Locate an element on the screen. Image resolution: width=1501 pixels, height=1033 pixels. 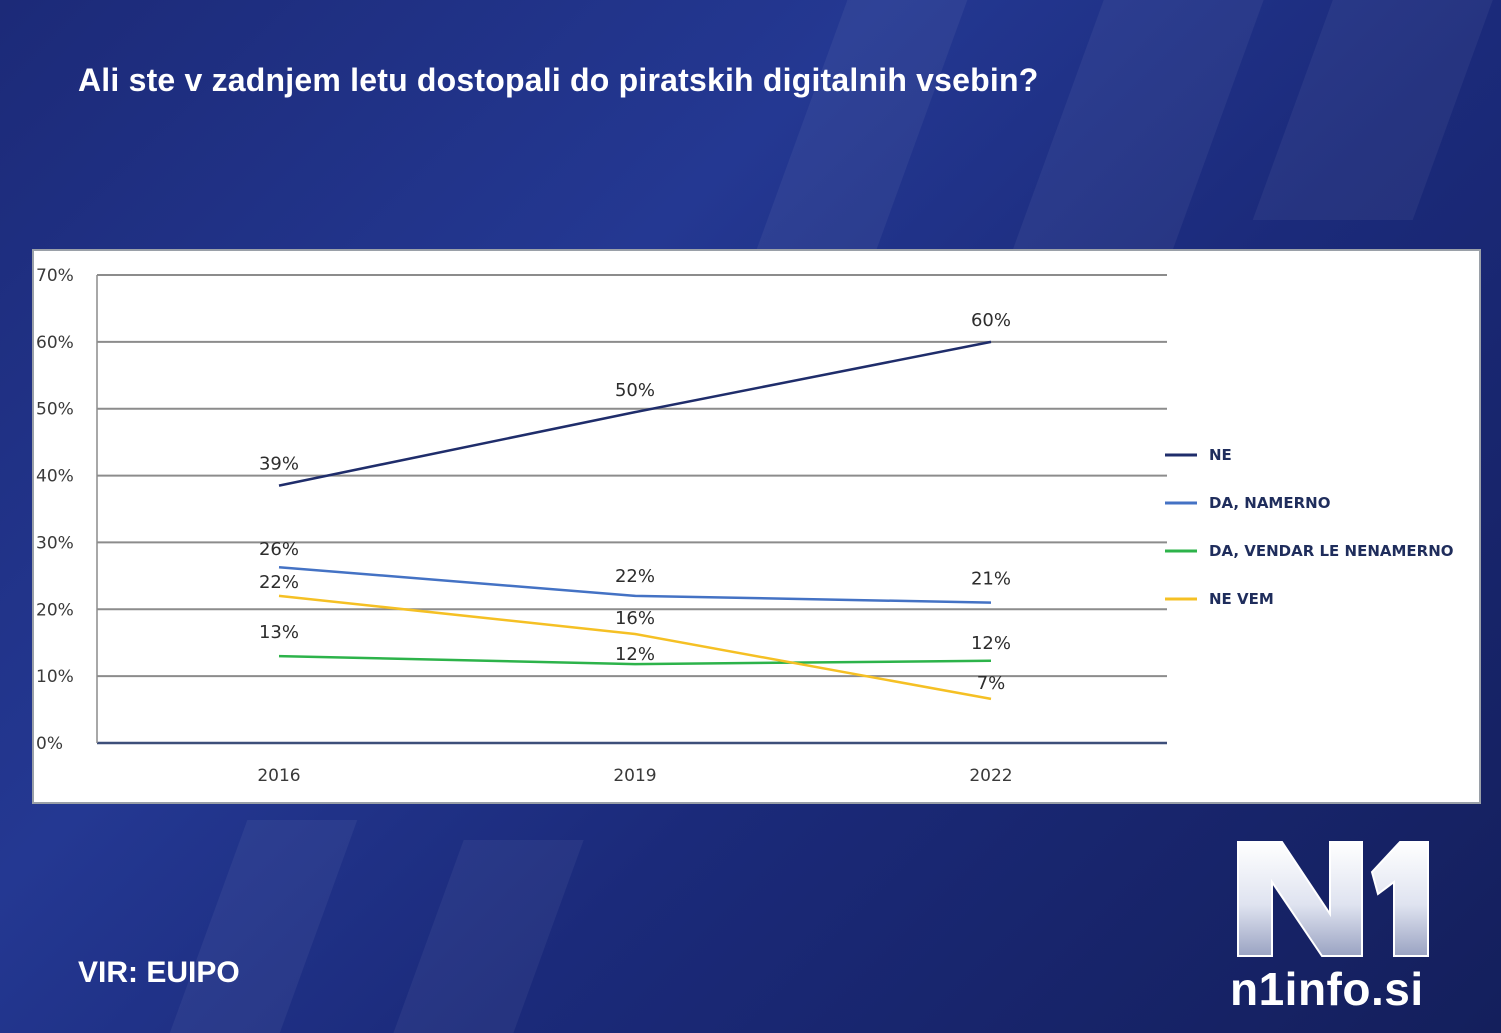
n1-logo-mark is located at coordinates (1333, 899).